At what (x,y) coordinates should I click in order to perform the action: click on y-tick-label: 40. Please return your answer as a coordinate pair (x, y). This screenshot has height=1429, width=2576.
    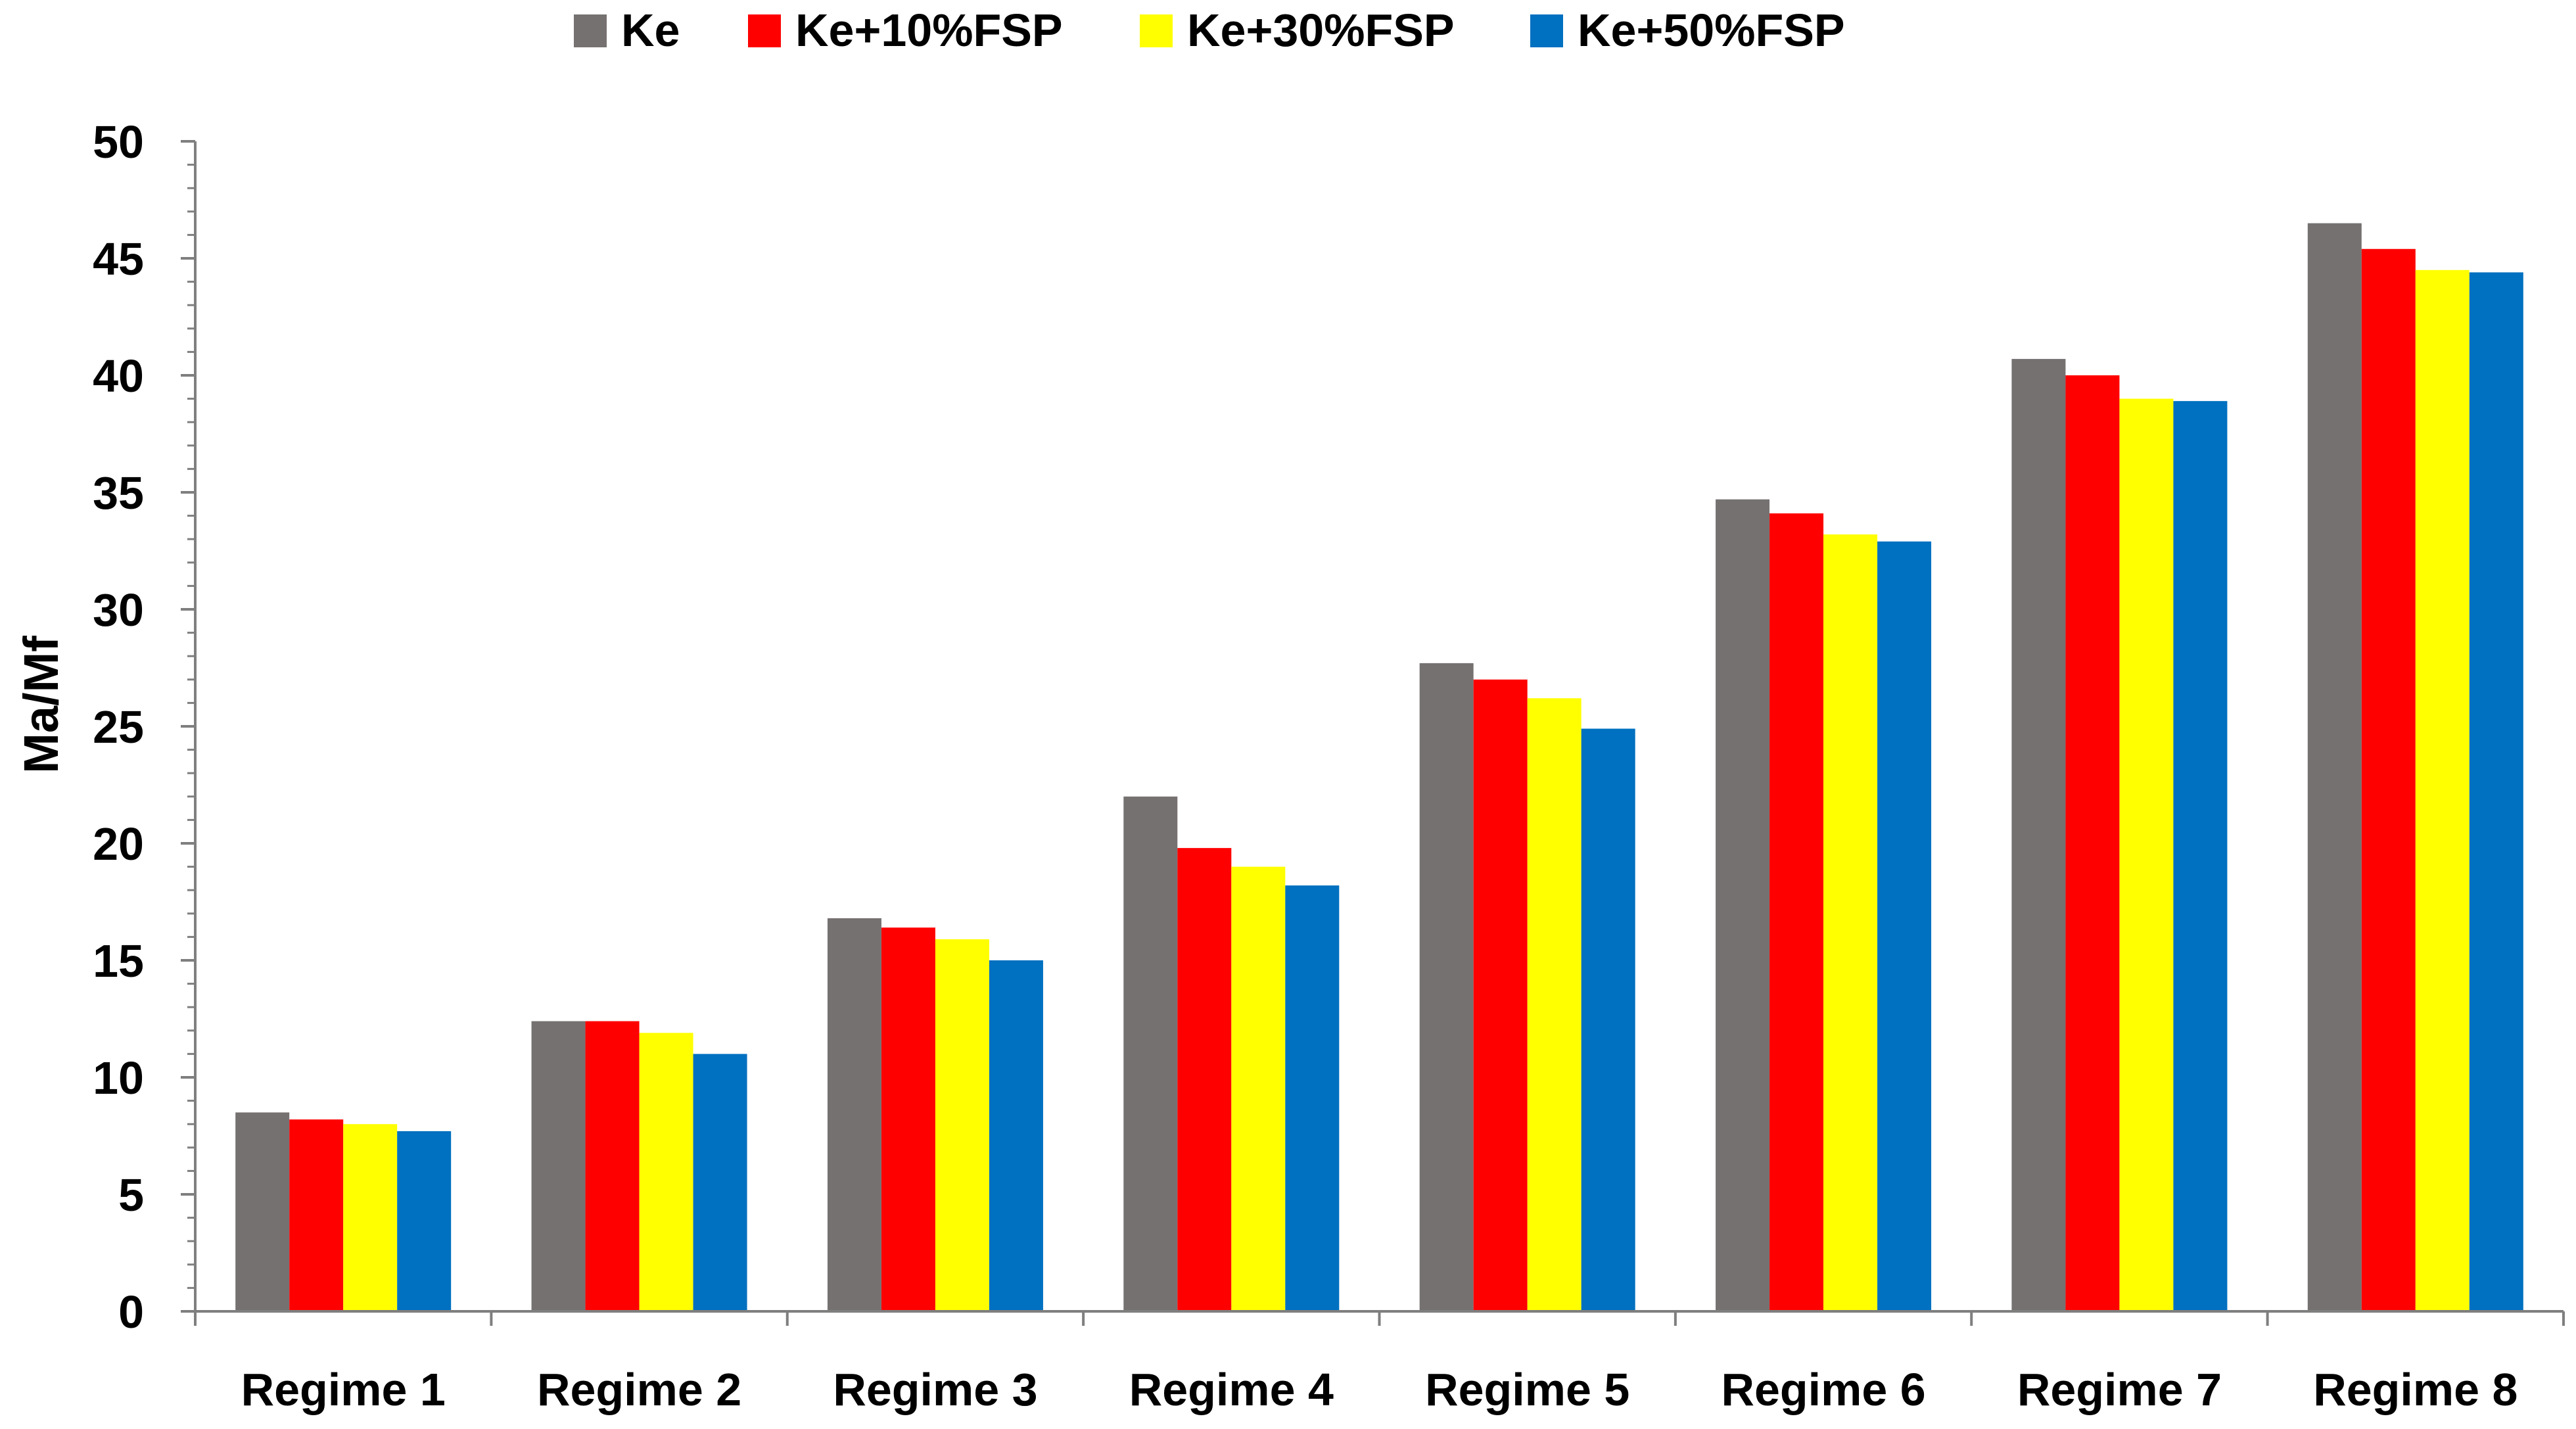
    Looking at the image, I should click on (118, 376).